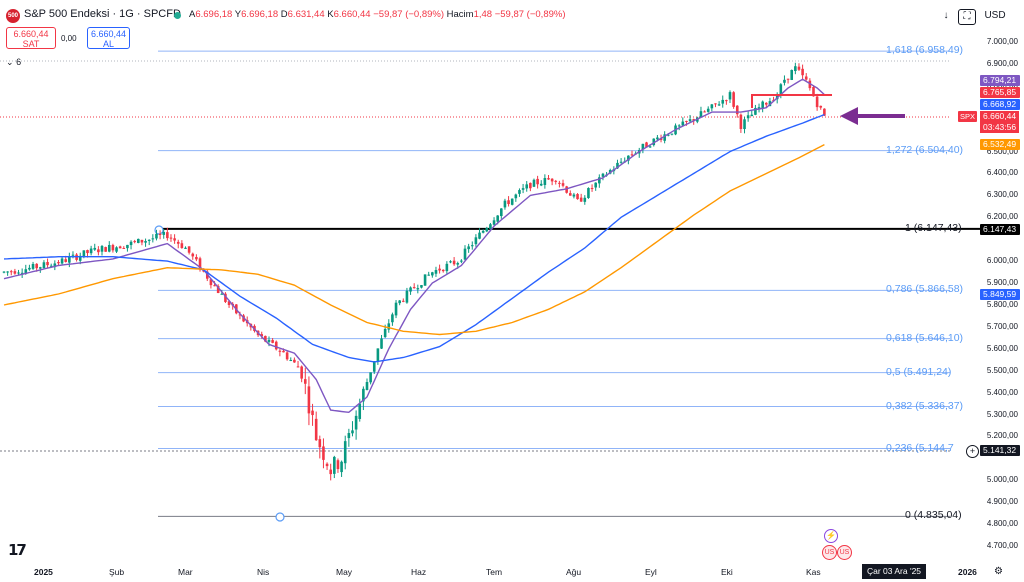 The image size is (1024, 582). I want to click on price-tick-label: 5.400,00, so click(1002, 392).